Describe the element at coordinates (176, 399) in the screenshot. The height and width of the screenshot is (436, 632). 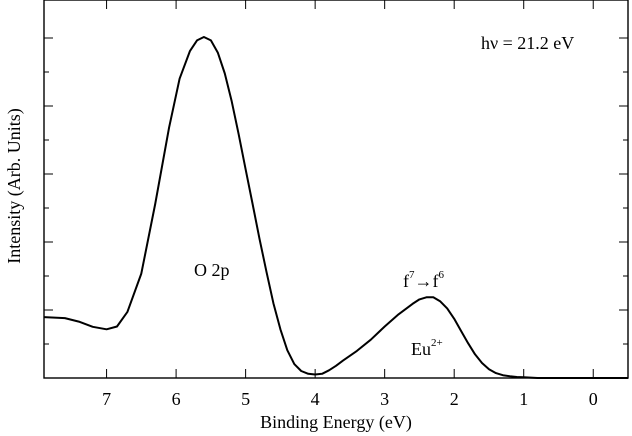
I see `x-tick-label-6: 6` at that location.